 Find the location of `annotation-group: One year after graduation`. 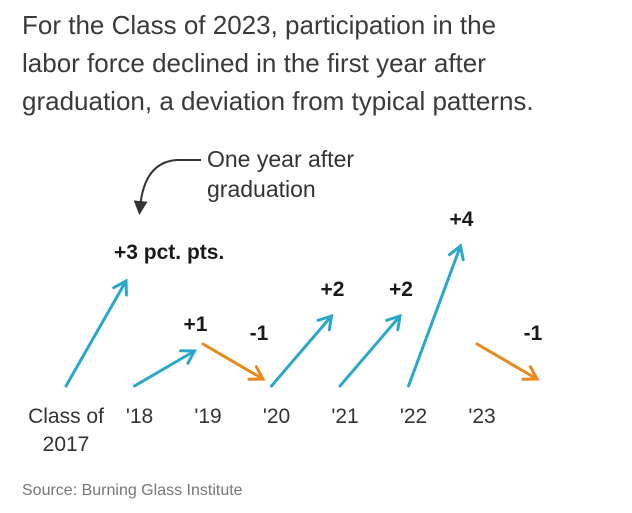

annotation-group: One year after graduation is located at coordinates (243, 180).